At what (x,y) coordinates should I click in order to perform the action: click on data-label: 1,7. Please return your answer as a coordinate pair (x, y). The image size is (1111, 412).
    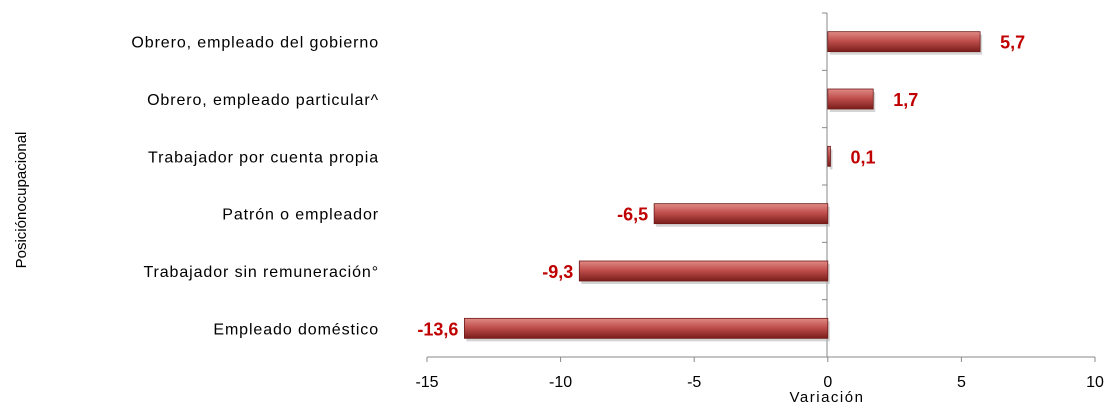
    Looking at the image, I should click on (905, 100).